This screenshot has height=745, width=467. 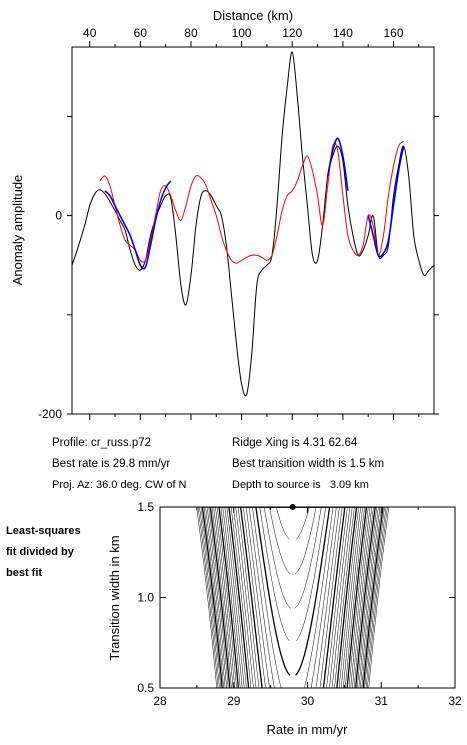 I want to click on contour-x-tick-label: 31, so click(x=382, y=701).